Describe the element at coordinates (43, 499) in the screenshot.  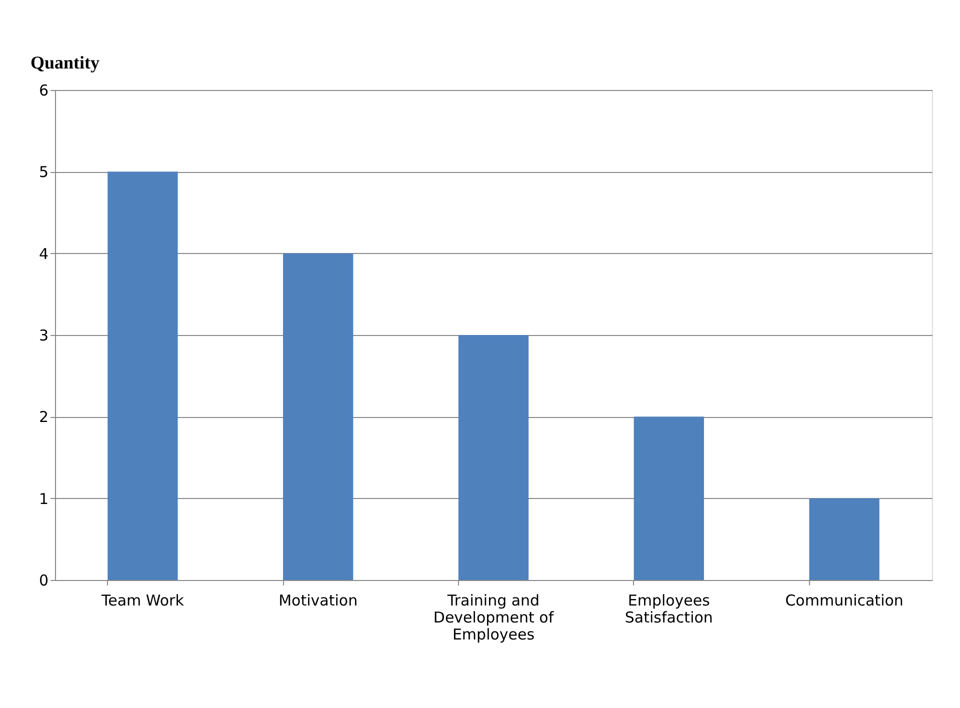
I see `y-tick-label: 1` at that location.